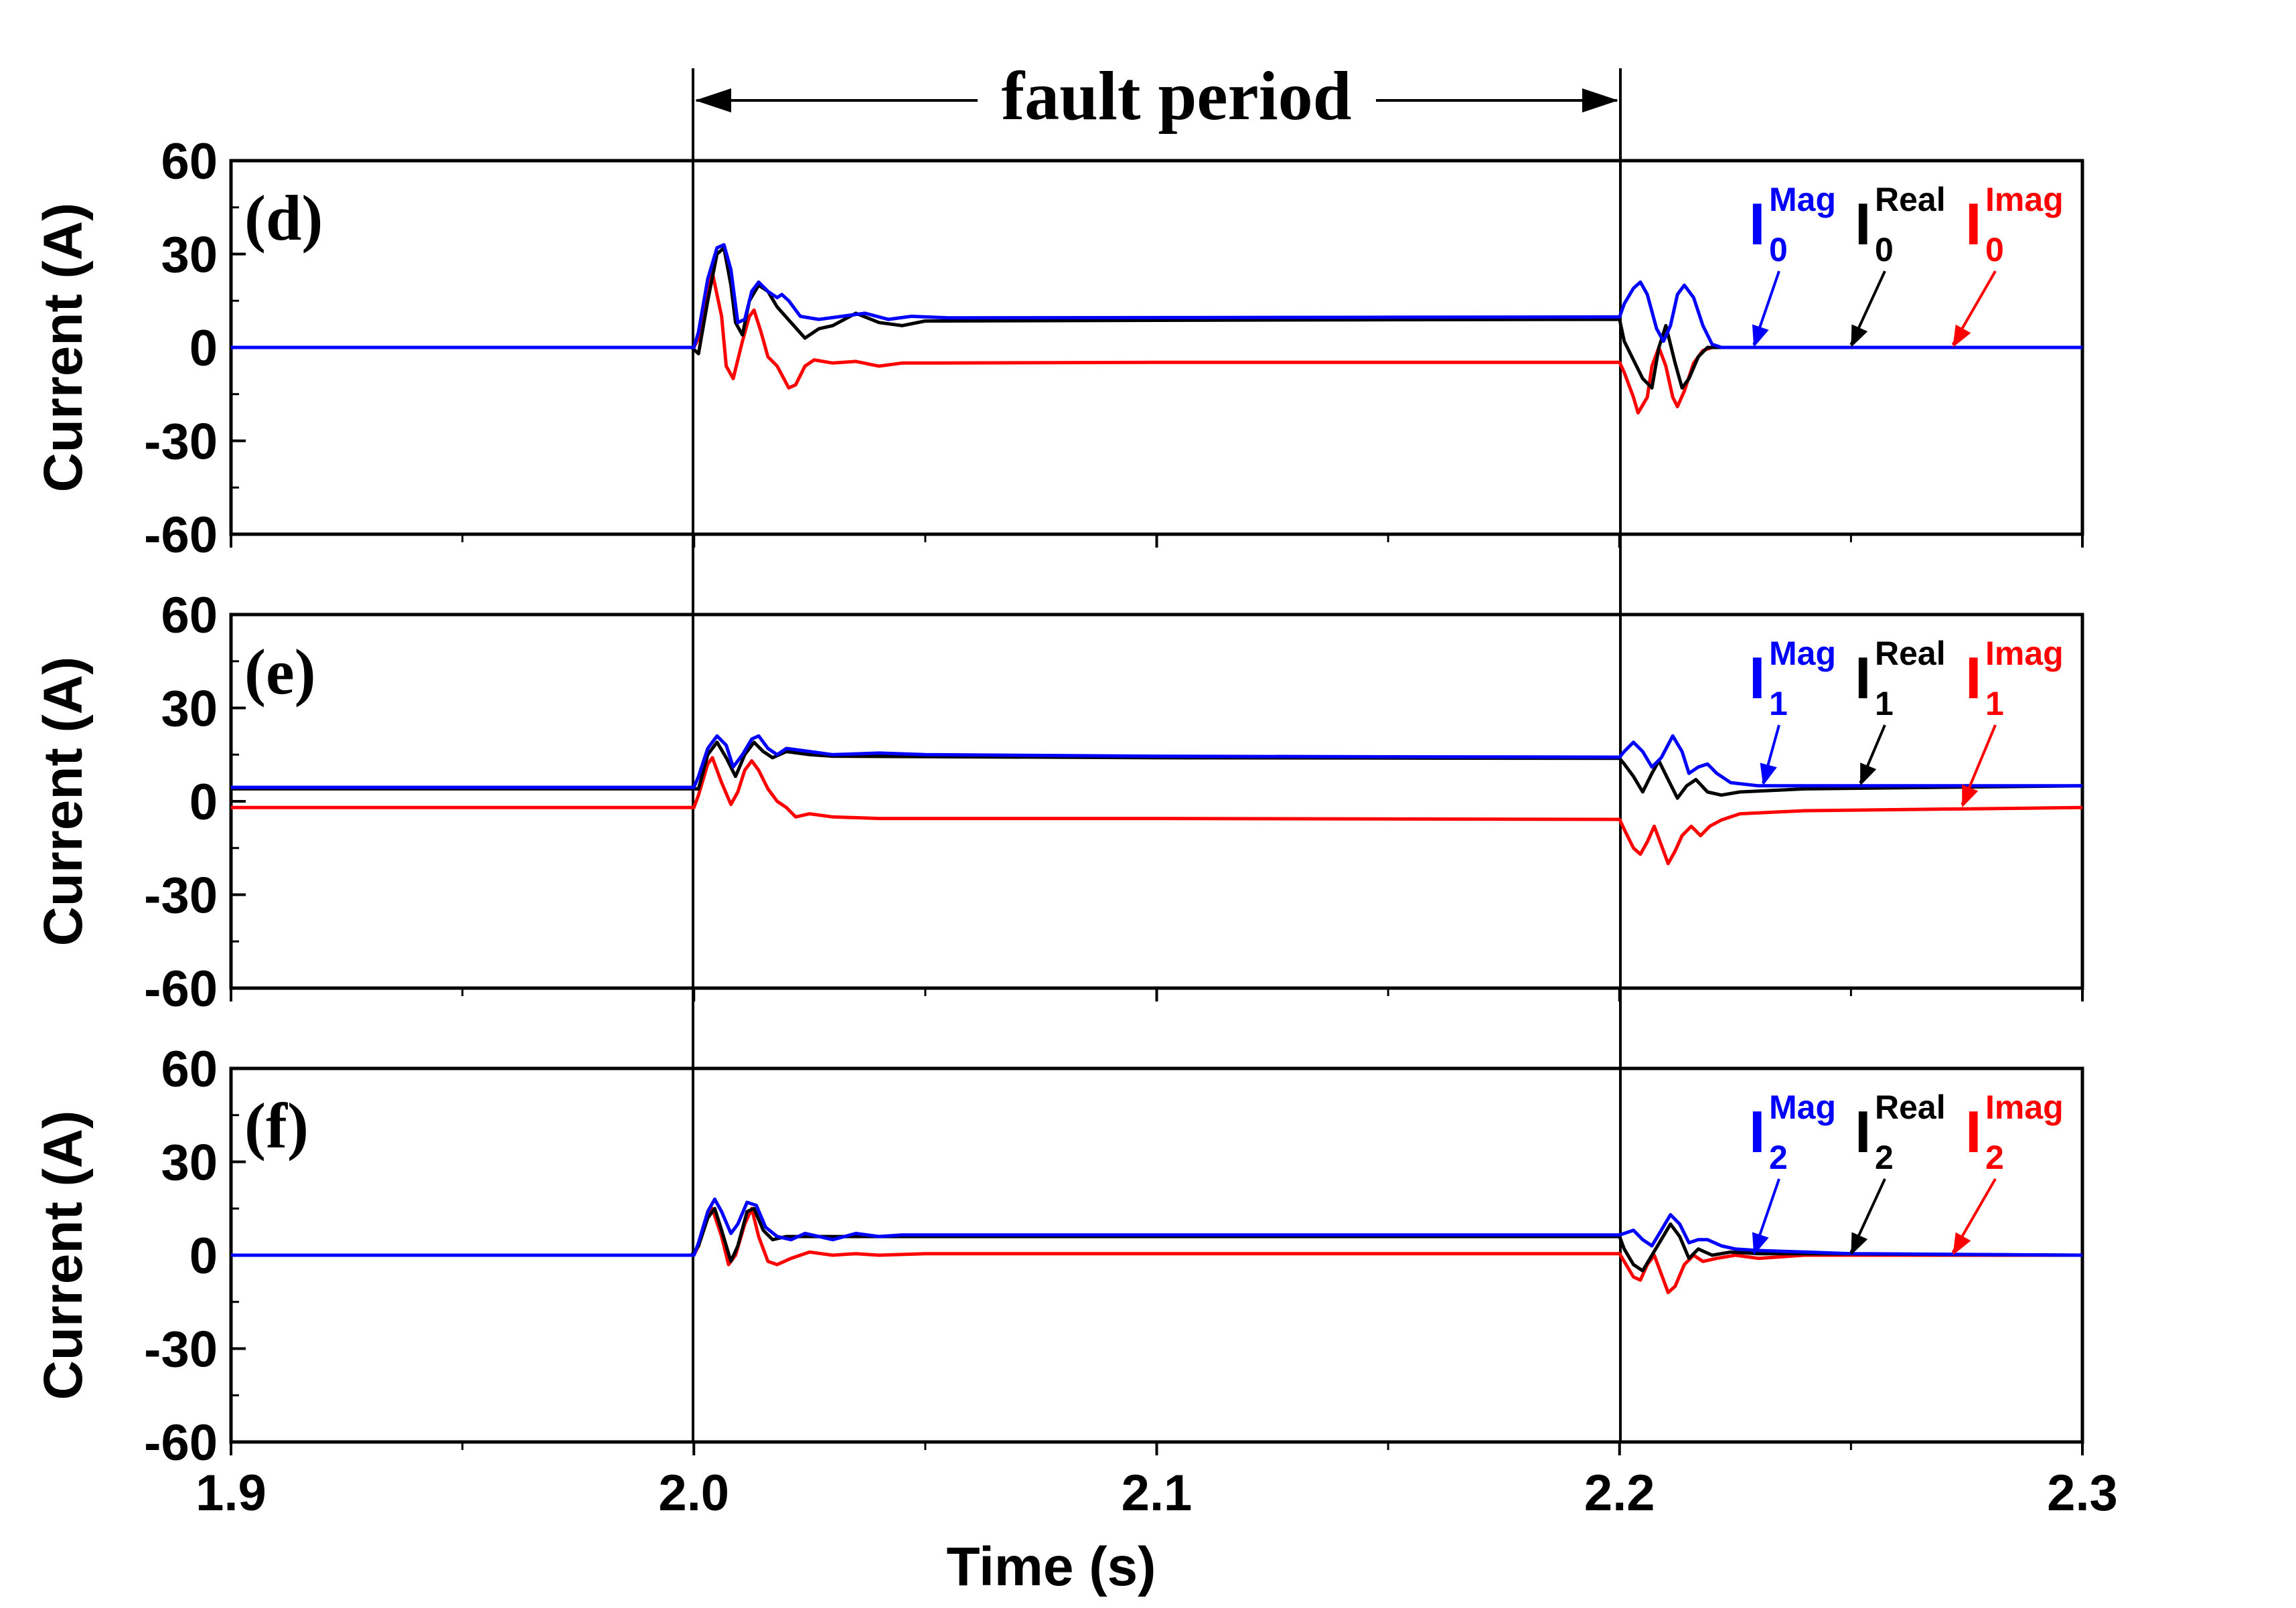 The width and height of the screenshot is (2296, 1608). What do you see at coordinates (1600, 100) in the screenshot?
I see `fault-arrow-right-head` at bounding box center [1600, 100].